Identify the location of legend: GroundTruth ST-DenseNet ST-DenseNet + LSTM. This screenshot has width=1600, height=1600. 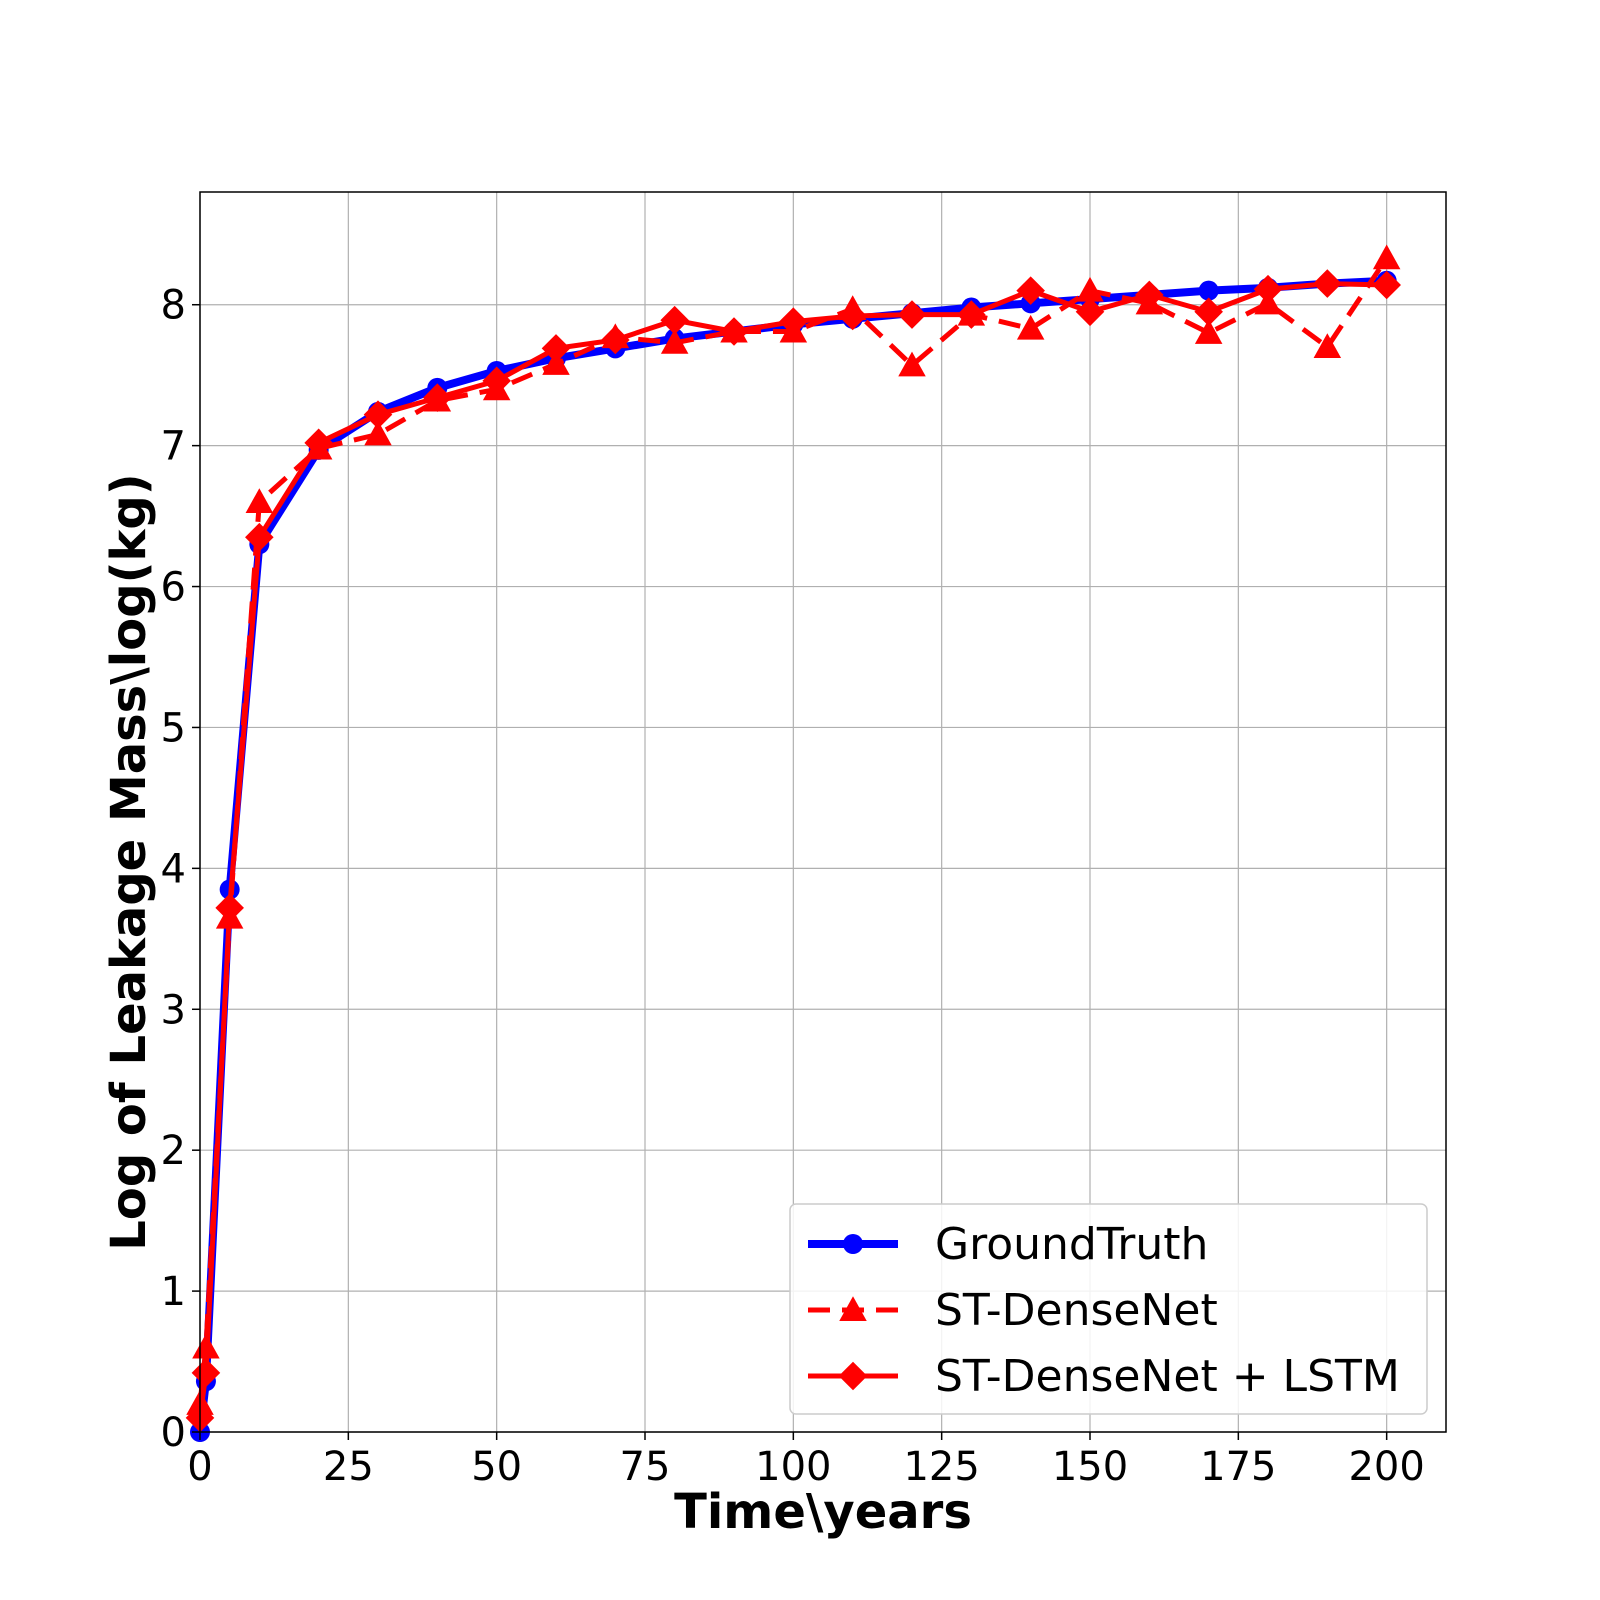
(1108, 1309).